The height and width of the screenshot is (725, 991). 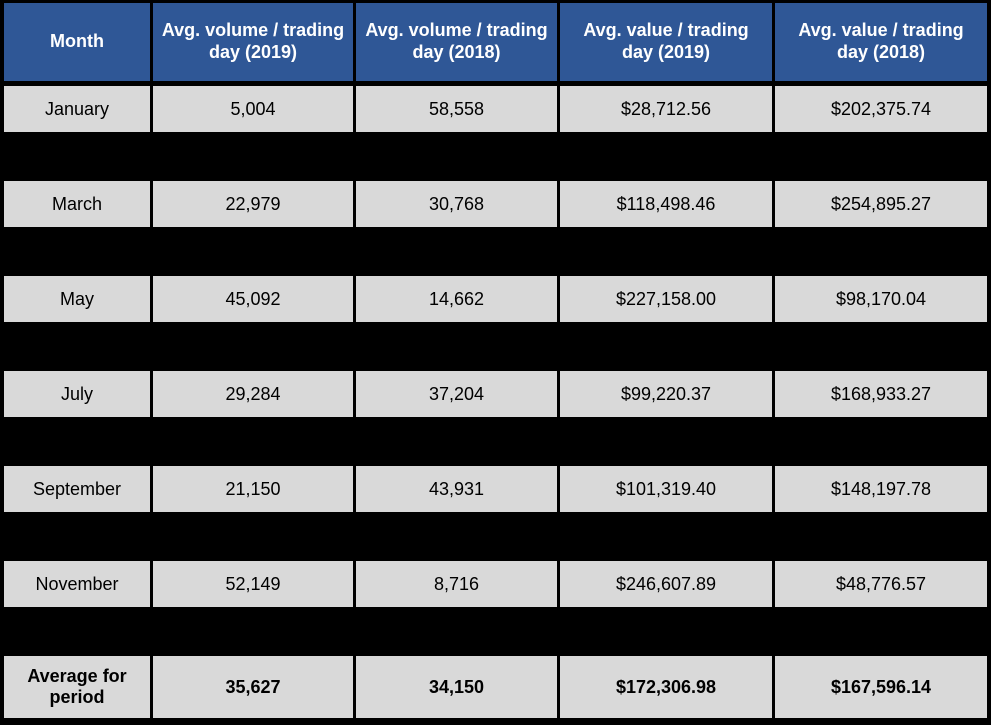 What do you see at coordinates (881, 394) in the screenshot?
I see `value-2018-cell: $168,933.27` at bounding box center [881, 394].